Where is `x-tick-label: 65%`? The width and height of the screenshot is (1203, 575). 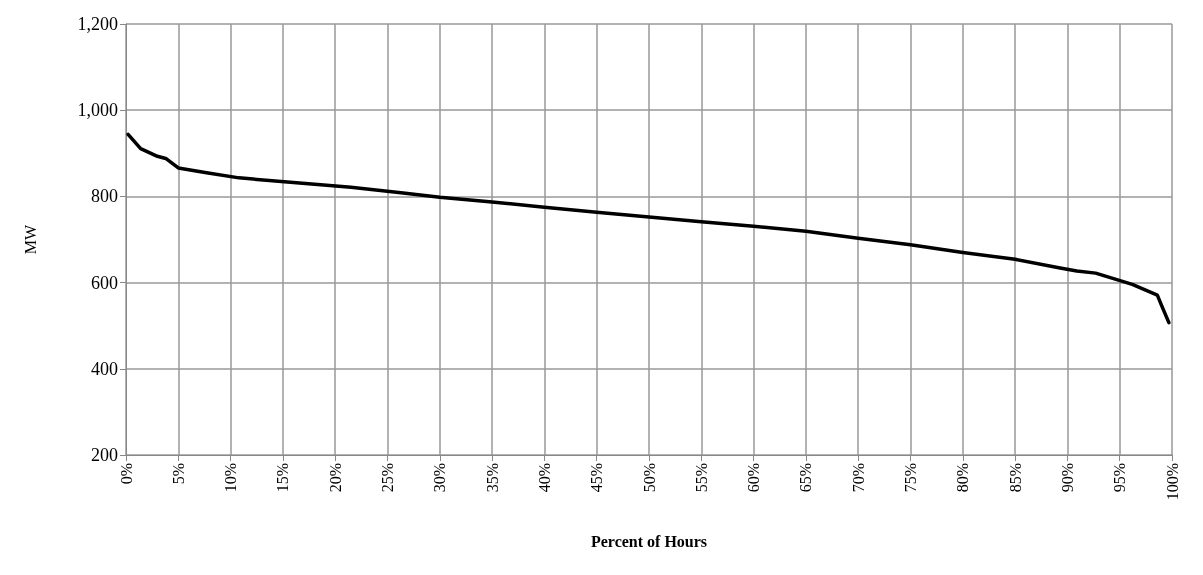
x-tick-label: 65% is located at coordinates (806, 478).